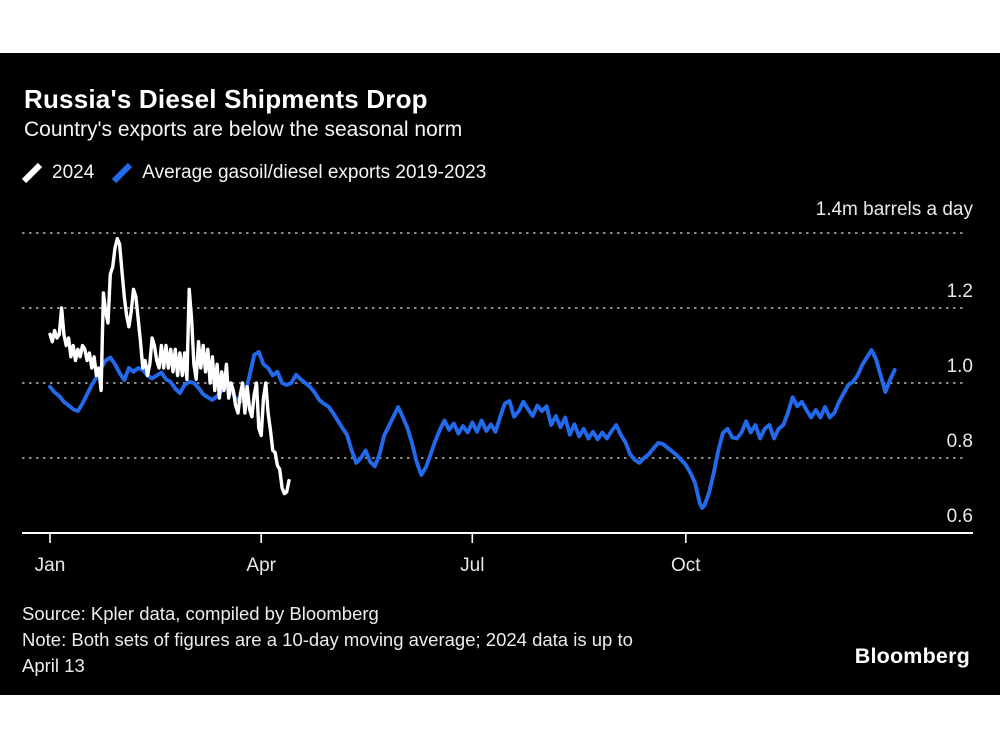 This screenshot has height=750, width=1000. Describe the element at coordinates (960, 291) in the screenshot. I see `y-tick-label: 1.2` at that location.